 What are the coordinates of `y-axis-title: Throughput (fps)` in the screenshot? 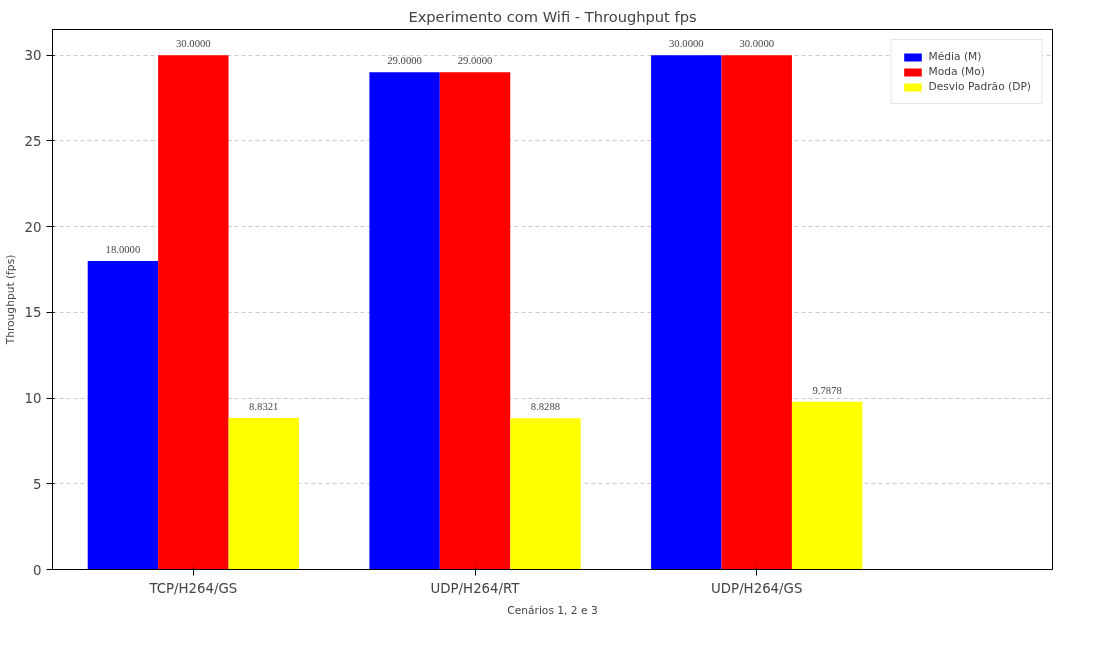 It's located at (10, 300).